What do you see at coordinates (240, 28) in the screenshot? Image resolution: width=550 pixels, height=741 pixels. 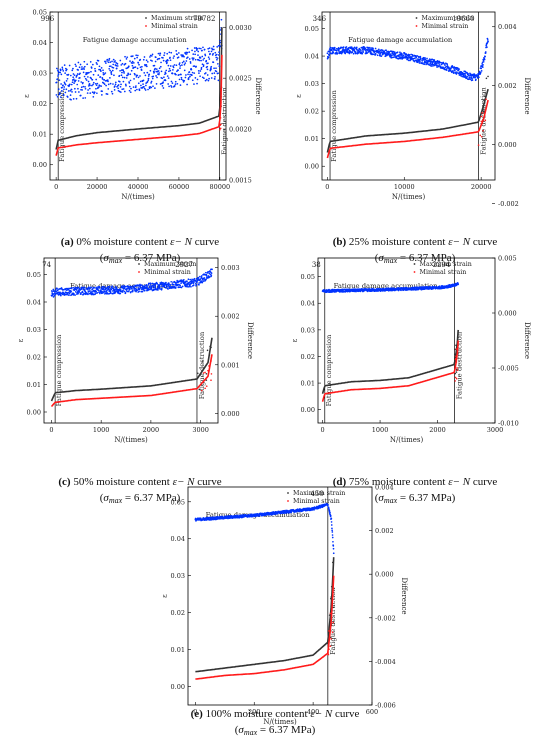 I see `y2-tick-label: 0.0030` at bounding box center [240, 28].